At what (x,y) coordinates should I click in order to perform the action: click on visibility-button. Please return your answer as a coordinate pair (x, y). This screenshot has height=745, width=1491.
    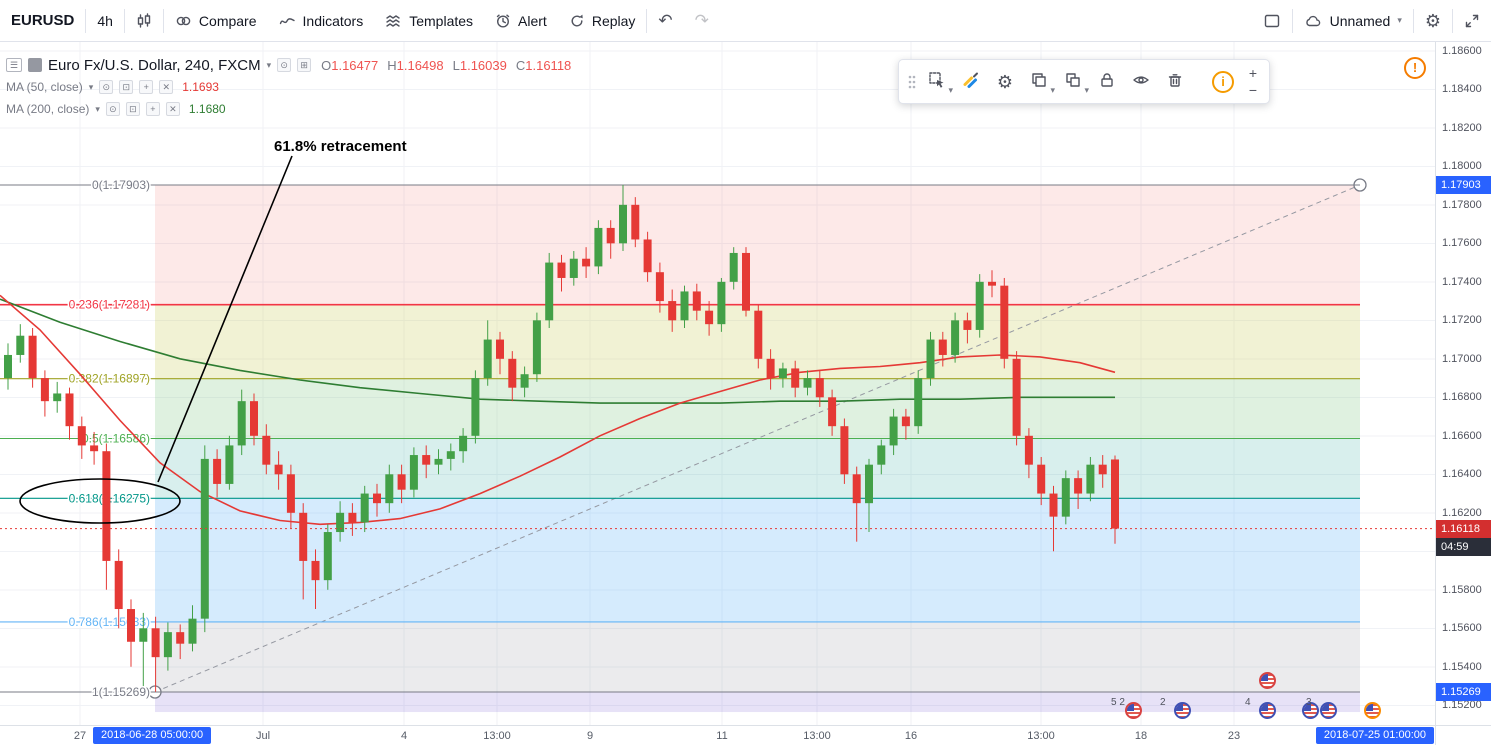
    Looking at the image, I should click on (1141, 82).